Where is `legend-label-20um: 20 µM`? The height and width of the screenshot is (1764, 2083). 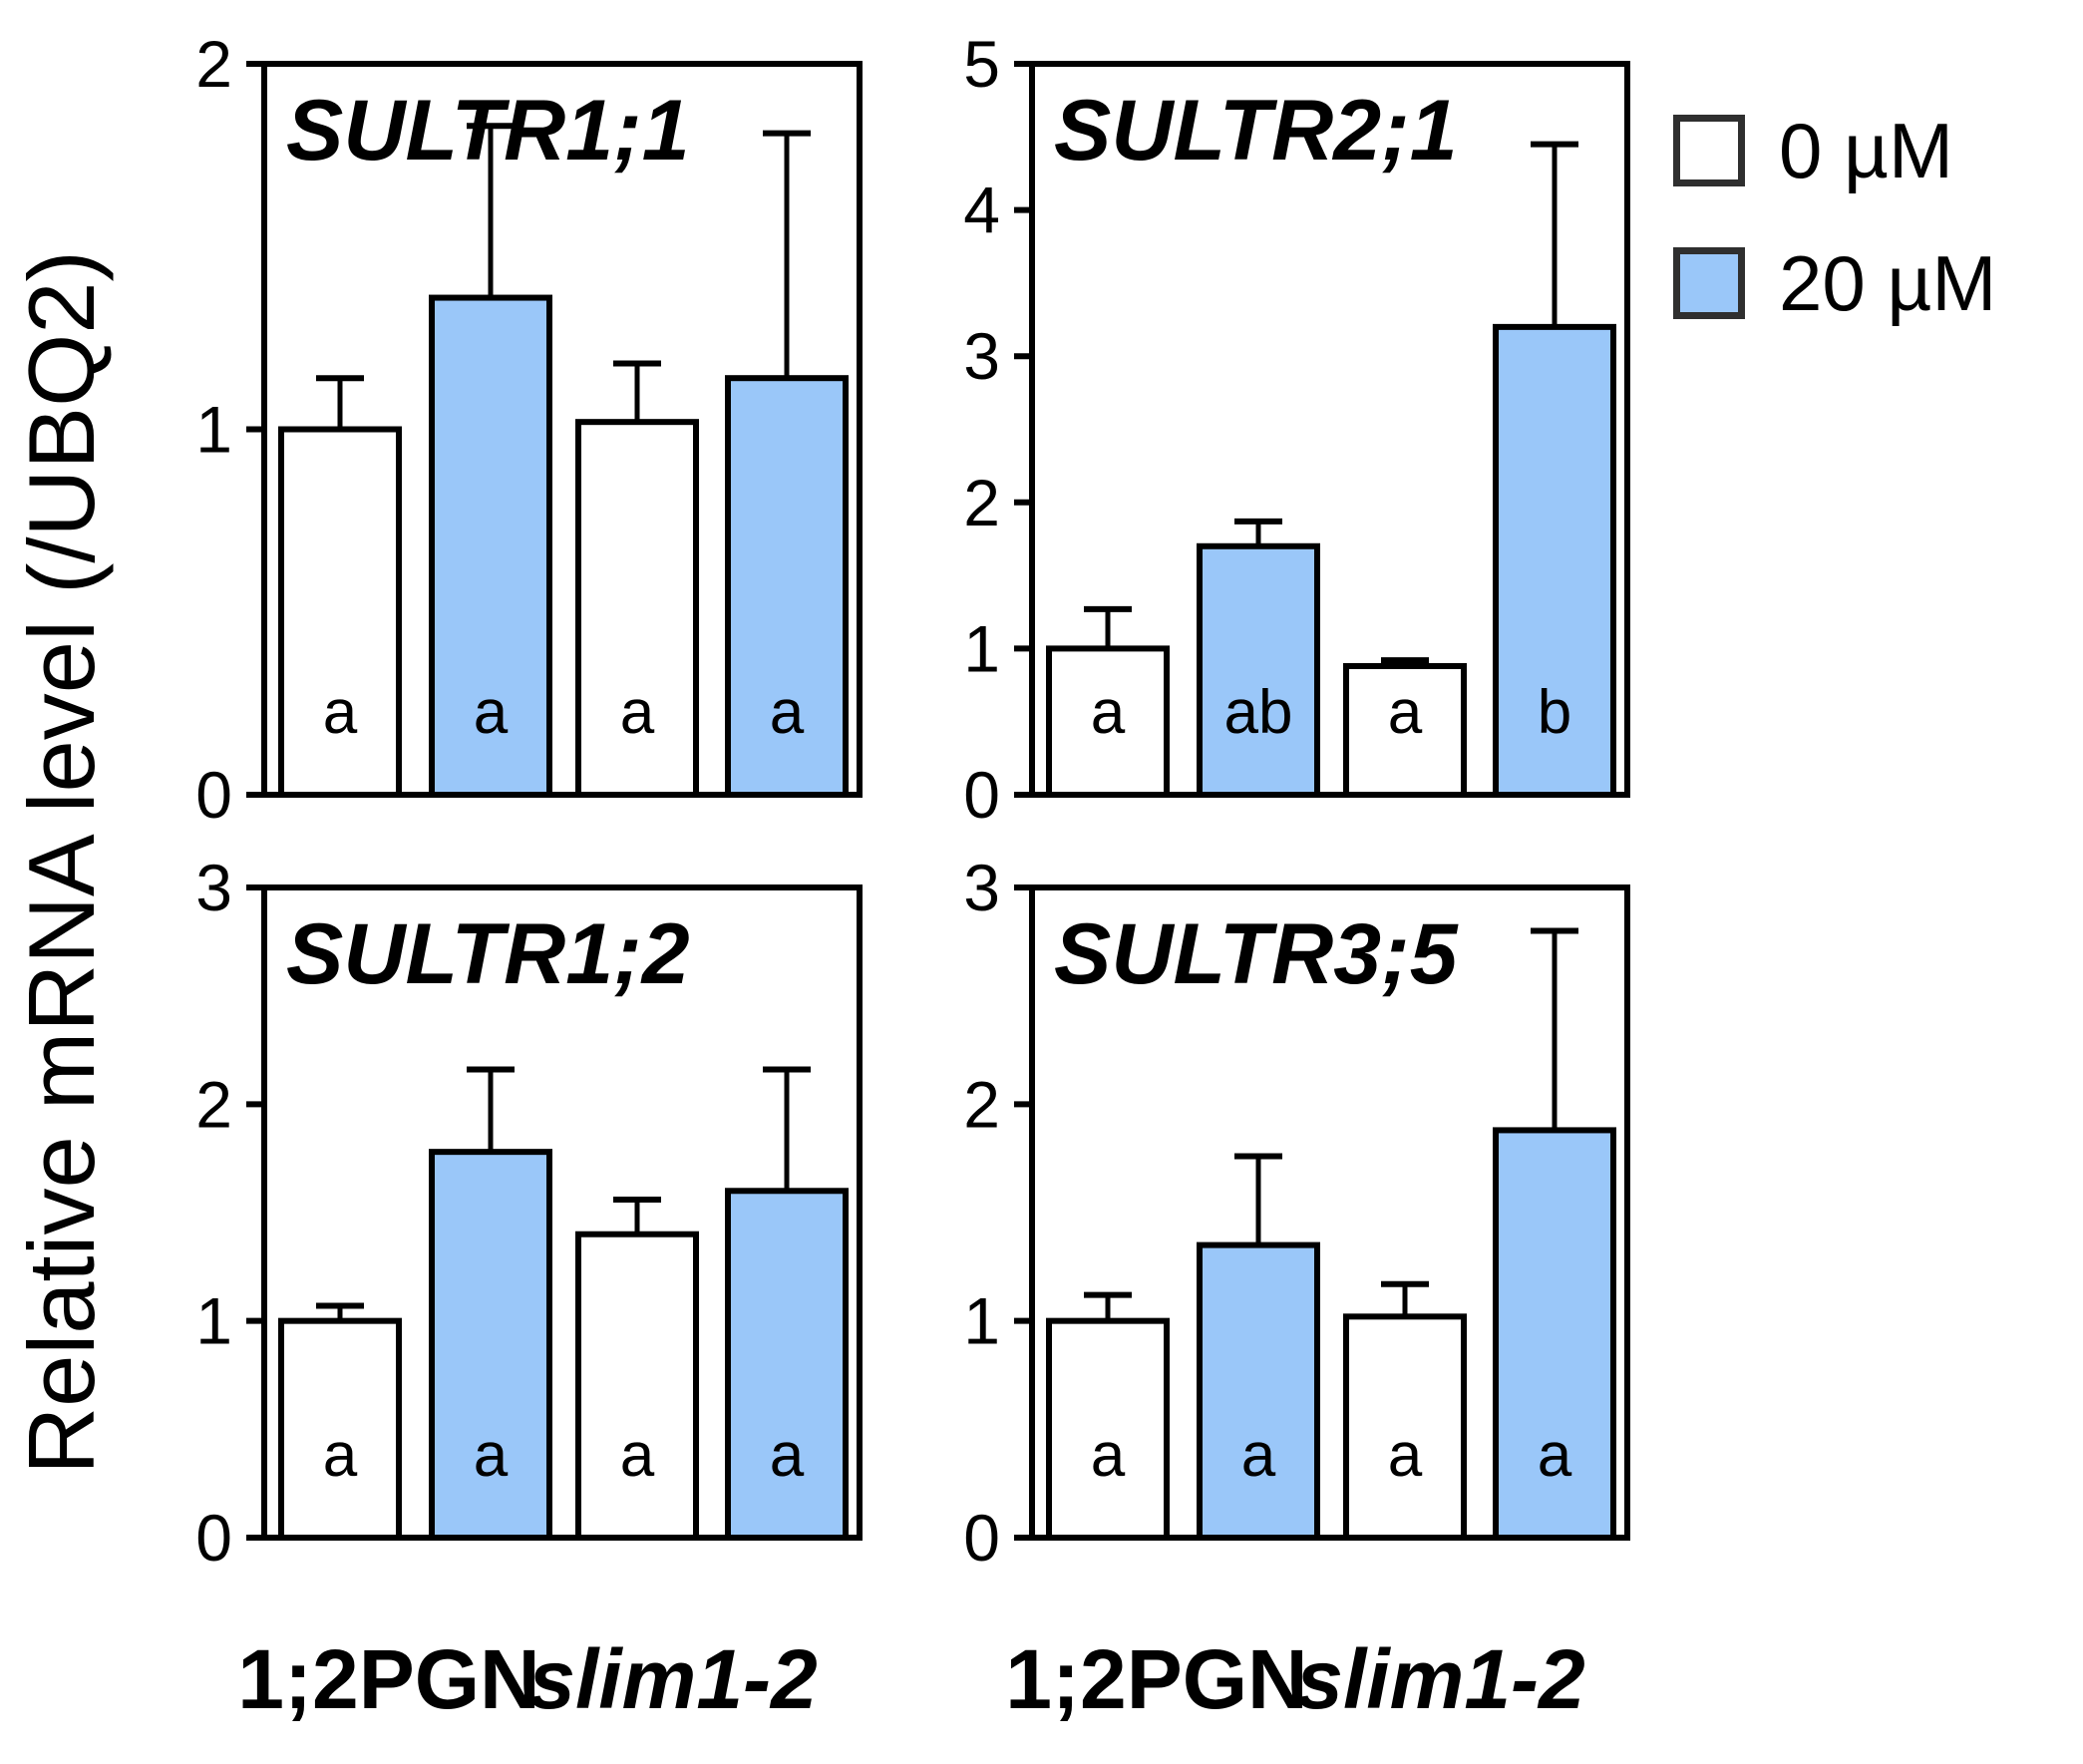 legend-label-20um: 20 µM is located at coordinates (1888, 283).